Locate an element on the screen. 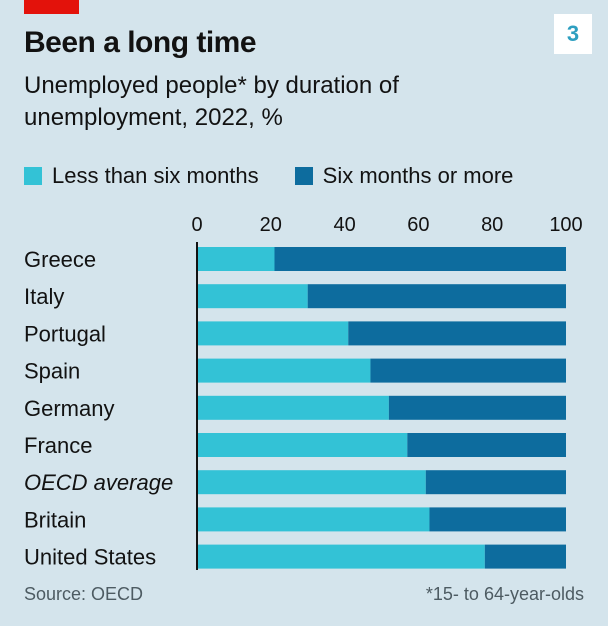  category-label: Greece is located at coordinates (60, 259).